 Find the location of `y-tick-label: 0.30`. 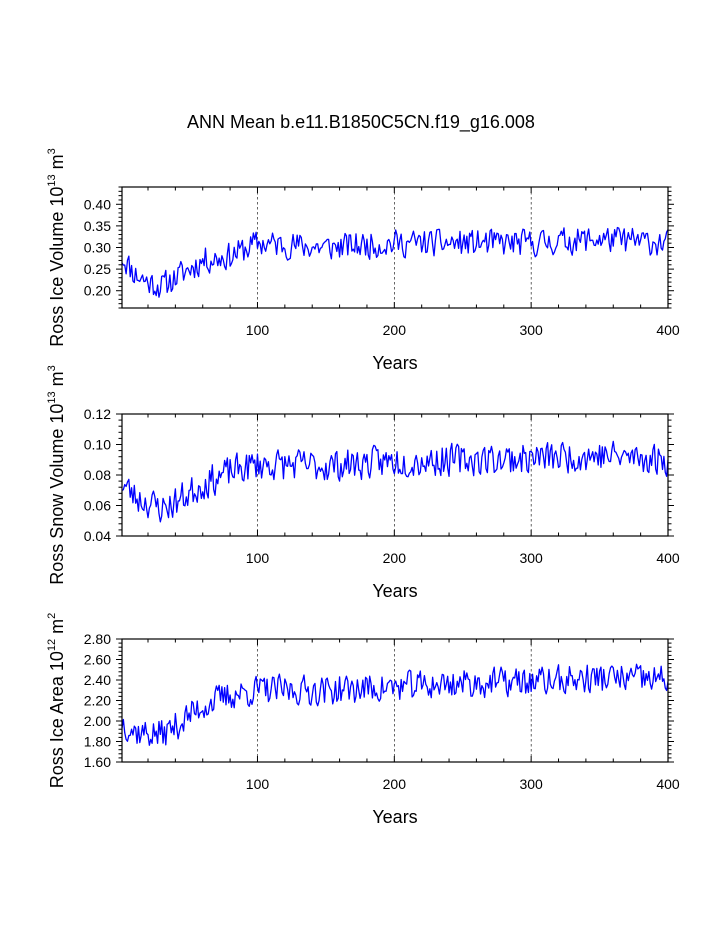

y-tick-label: 0.30 is located at coordinates (97, 248).